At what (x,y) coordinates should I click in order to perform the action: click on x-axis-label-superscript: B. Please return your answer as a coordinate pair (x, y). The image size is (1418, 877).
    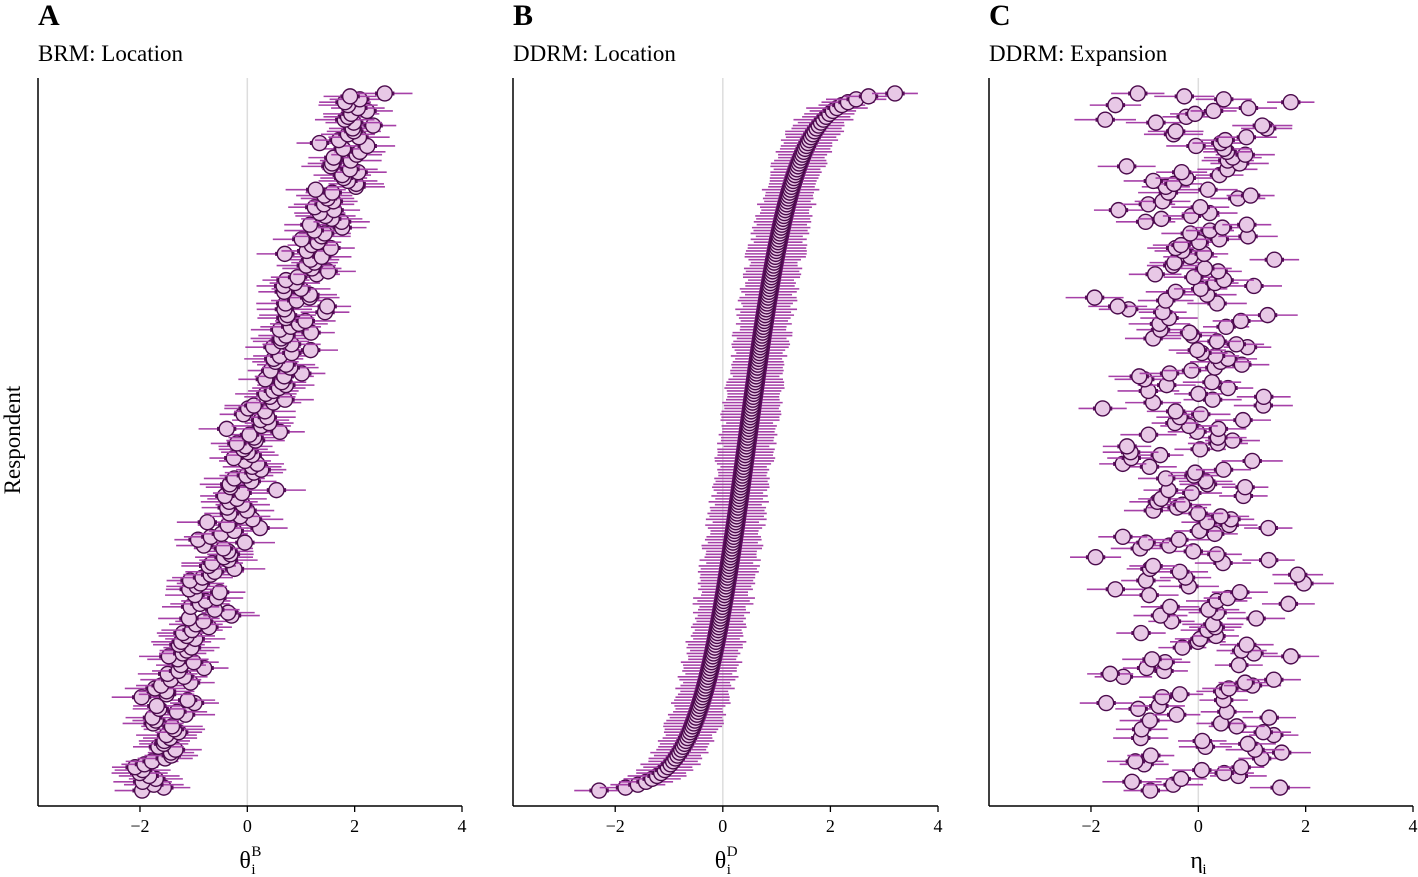
    Looking at the image, I should click on (256, 852).